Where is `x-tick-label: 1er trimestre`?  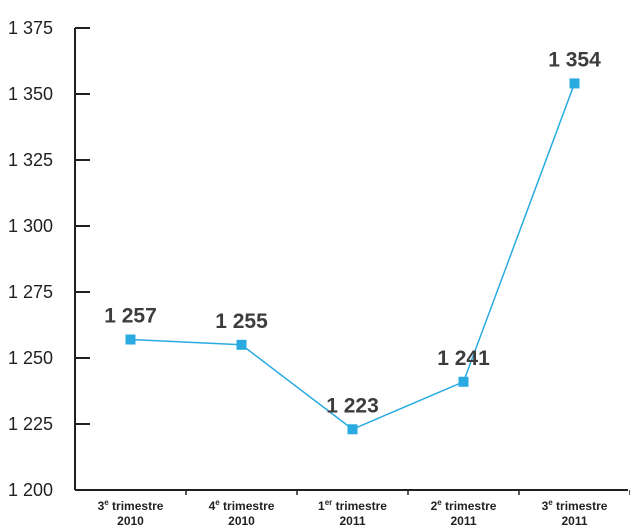
x-tick-label: 1er trimestre is located at coordinates (352, 505).